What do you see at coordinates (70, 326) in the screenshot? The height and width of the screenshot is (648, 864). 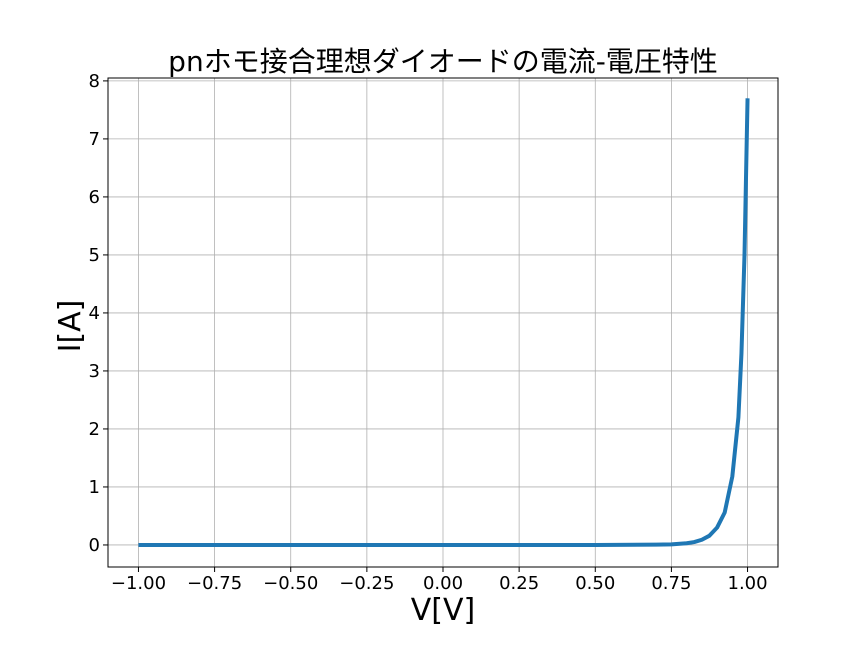 I see `y-axis-title: I[A]` at bounding box center [70, 326].